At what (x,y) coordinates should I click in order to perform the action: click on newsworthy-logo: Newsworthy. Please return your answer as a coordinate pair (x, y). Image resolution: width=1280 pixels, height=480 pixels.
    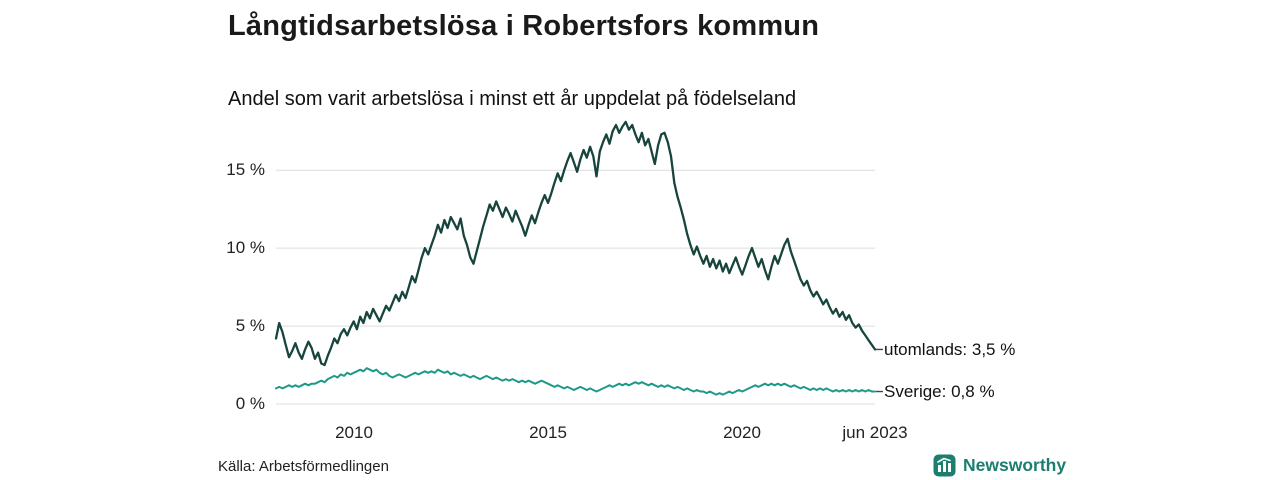
    Looking at the image, I should click on (999, 465).